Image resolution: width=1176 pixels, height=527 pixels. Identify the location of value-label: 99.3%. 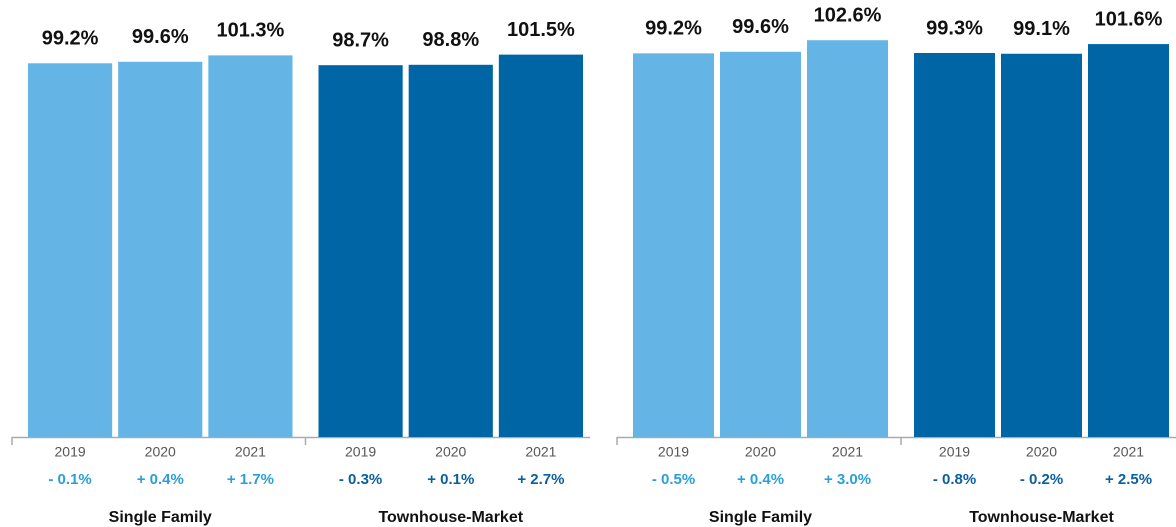
(954, 28).